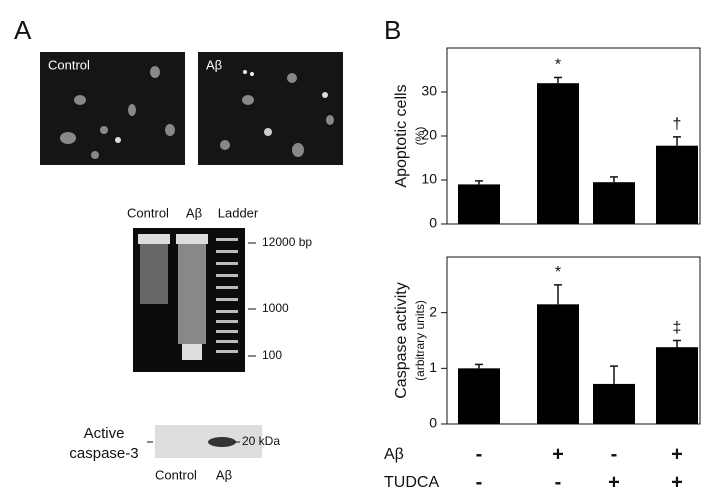 Image resolution: width=726 pixels, height=500 pixels. I want to click on blot-band, so click(222, 442).